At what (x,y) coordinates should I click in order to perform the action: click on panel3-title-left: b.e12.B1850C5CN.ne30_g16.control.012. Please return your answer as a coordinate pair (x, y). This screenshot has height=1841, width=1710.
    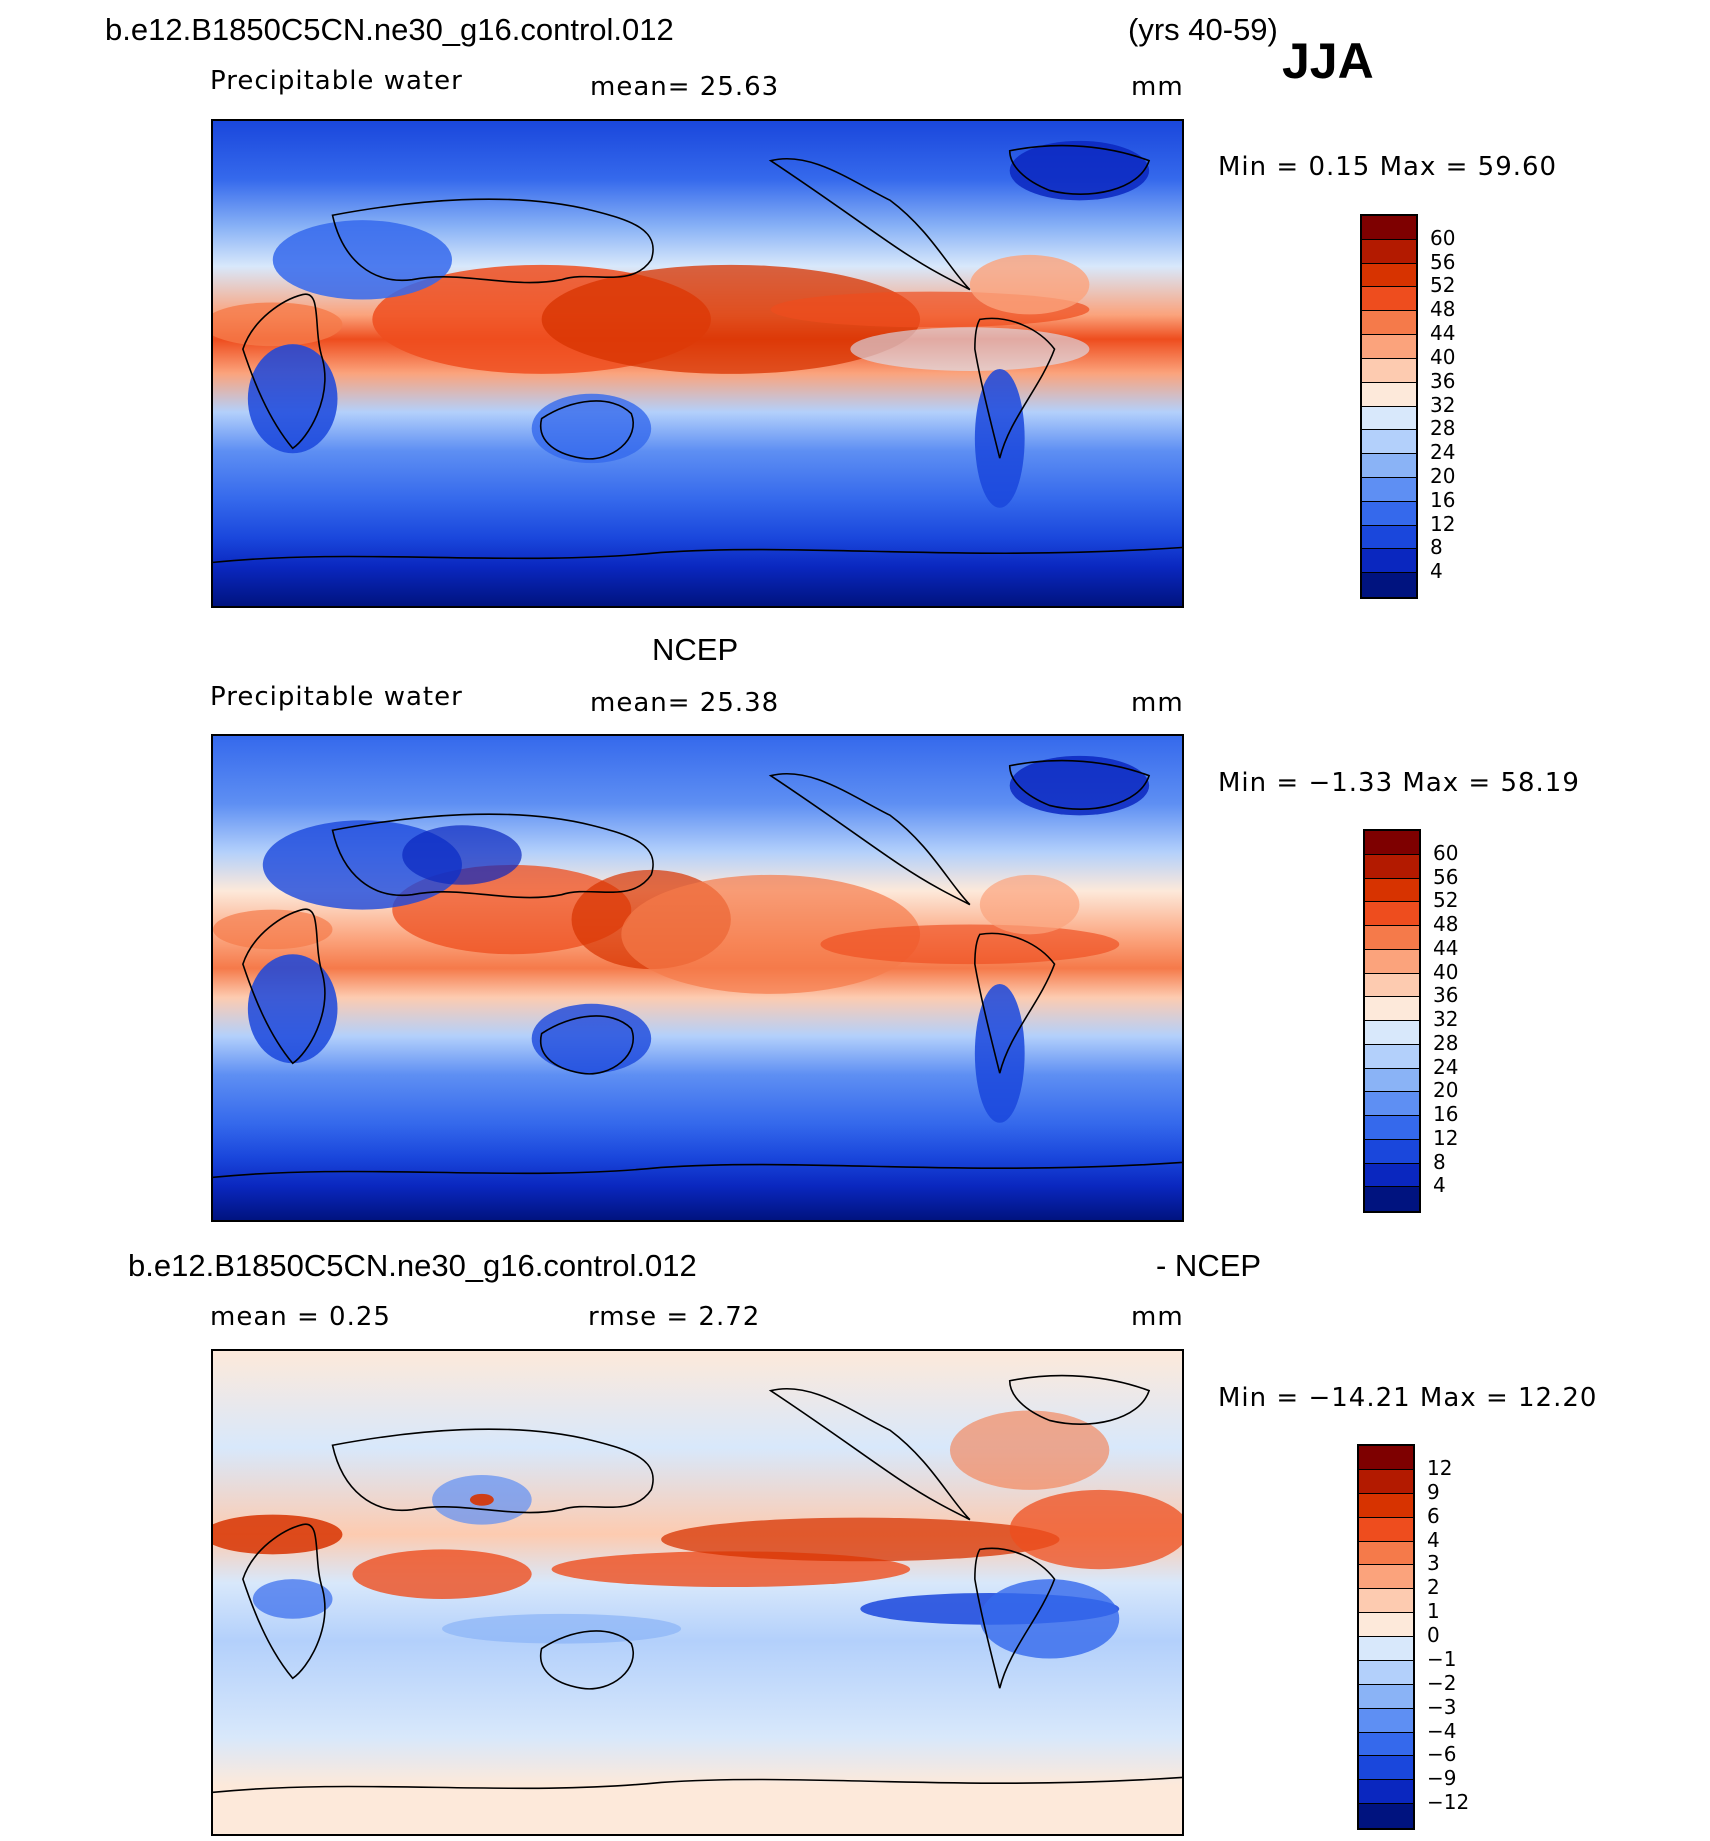
    Looking at the image, I should click on (412, 1265).